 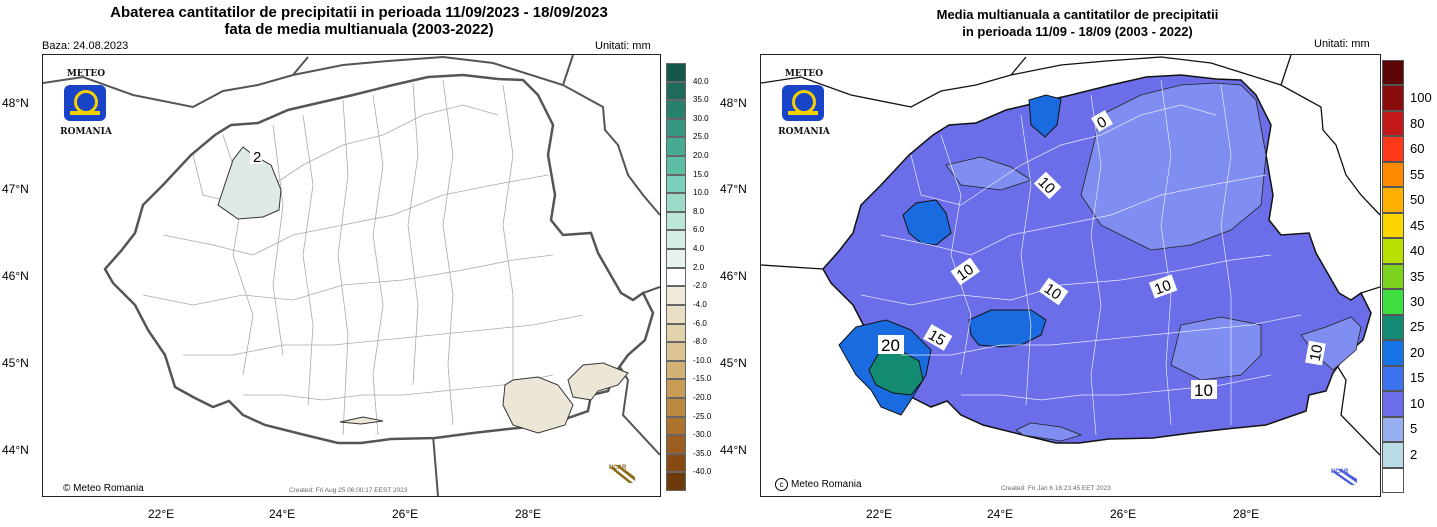 What do you see at coordinates (1077, 31) in the screenshot?
I see `right-title-line2: in perioada 11/09 - 18/09 (2003 - 2022)` at bounding box center [1077, 31].